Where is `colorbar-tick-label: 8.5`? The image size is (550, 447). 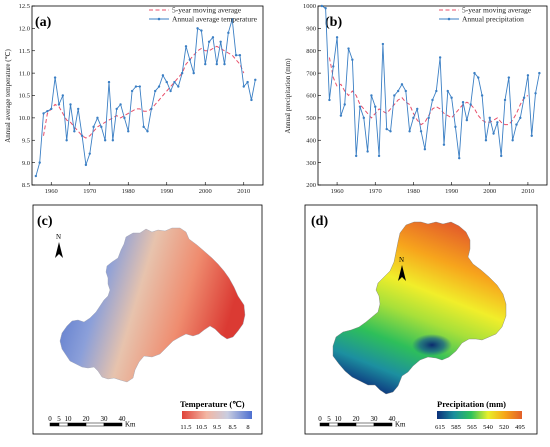 colorbar-tick-label: 8.5 is located at coordinates (232, 427).